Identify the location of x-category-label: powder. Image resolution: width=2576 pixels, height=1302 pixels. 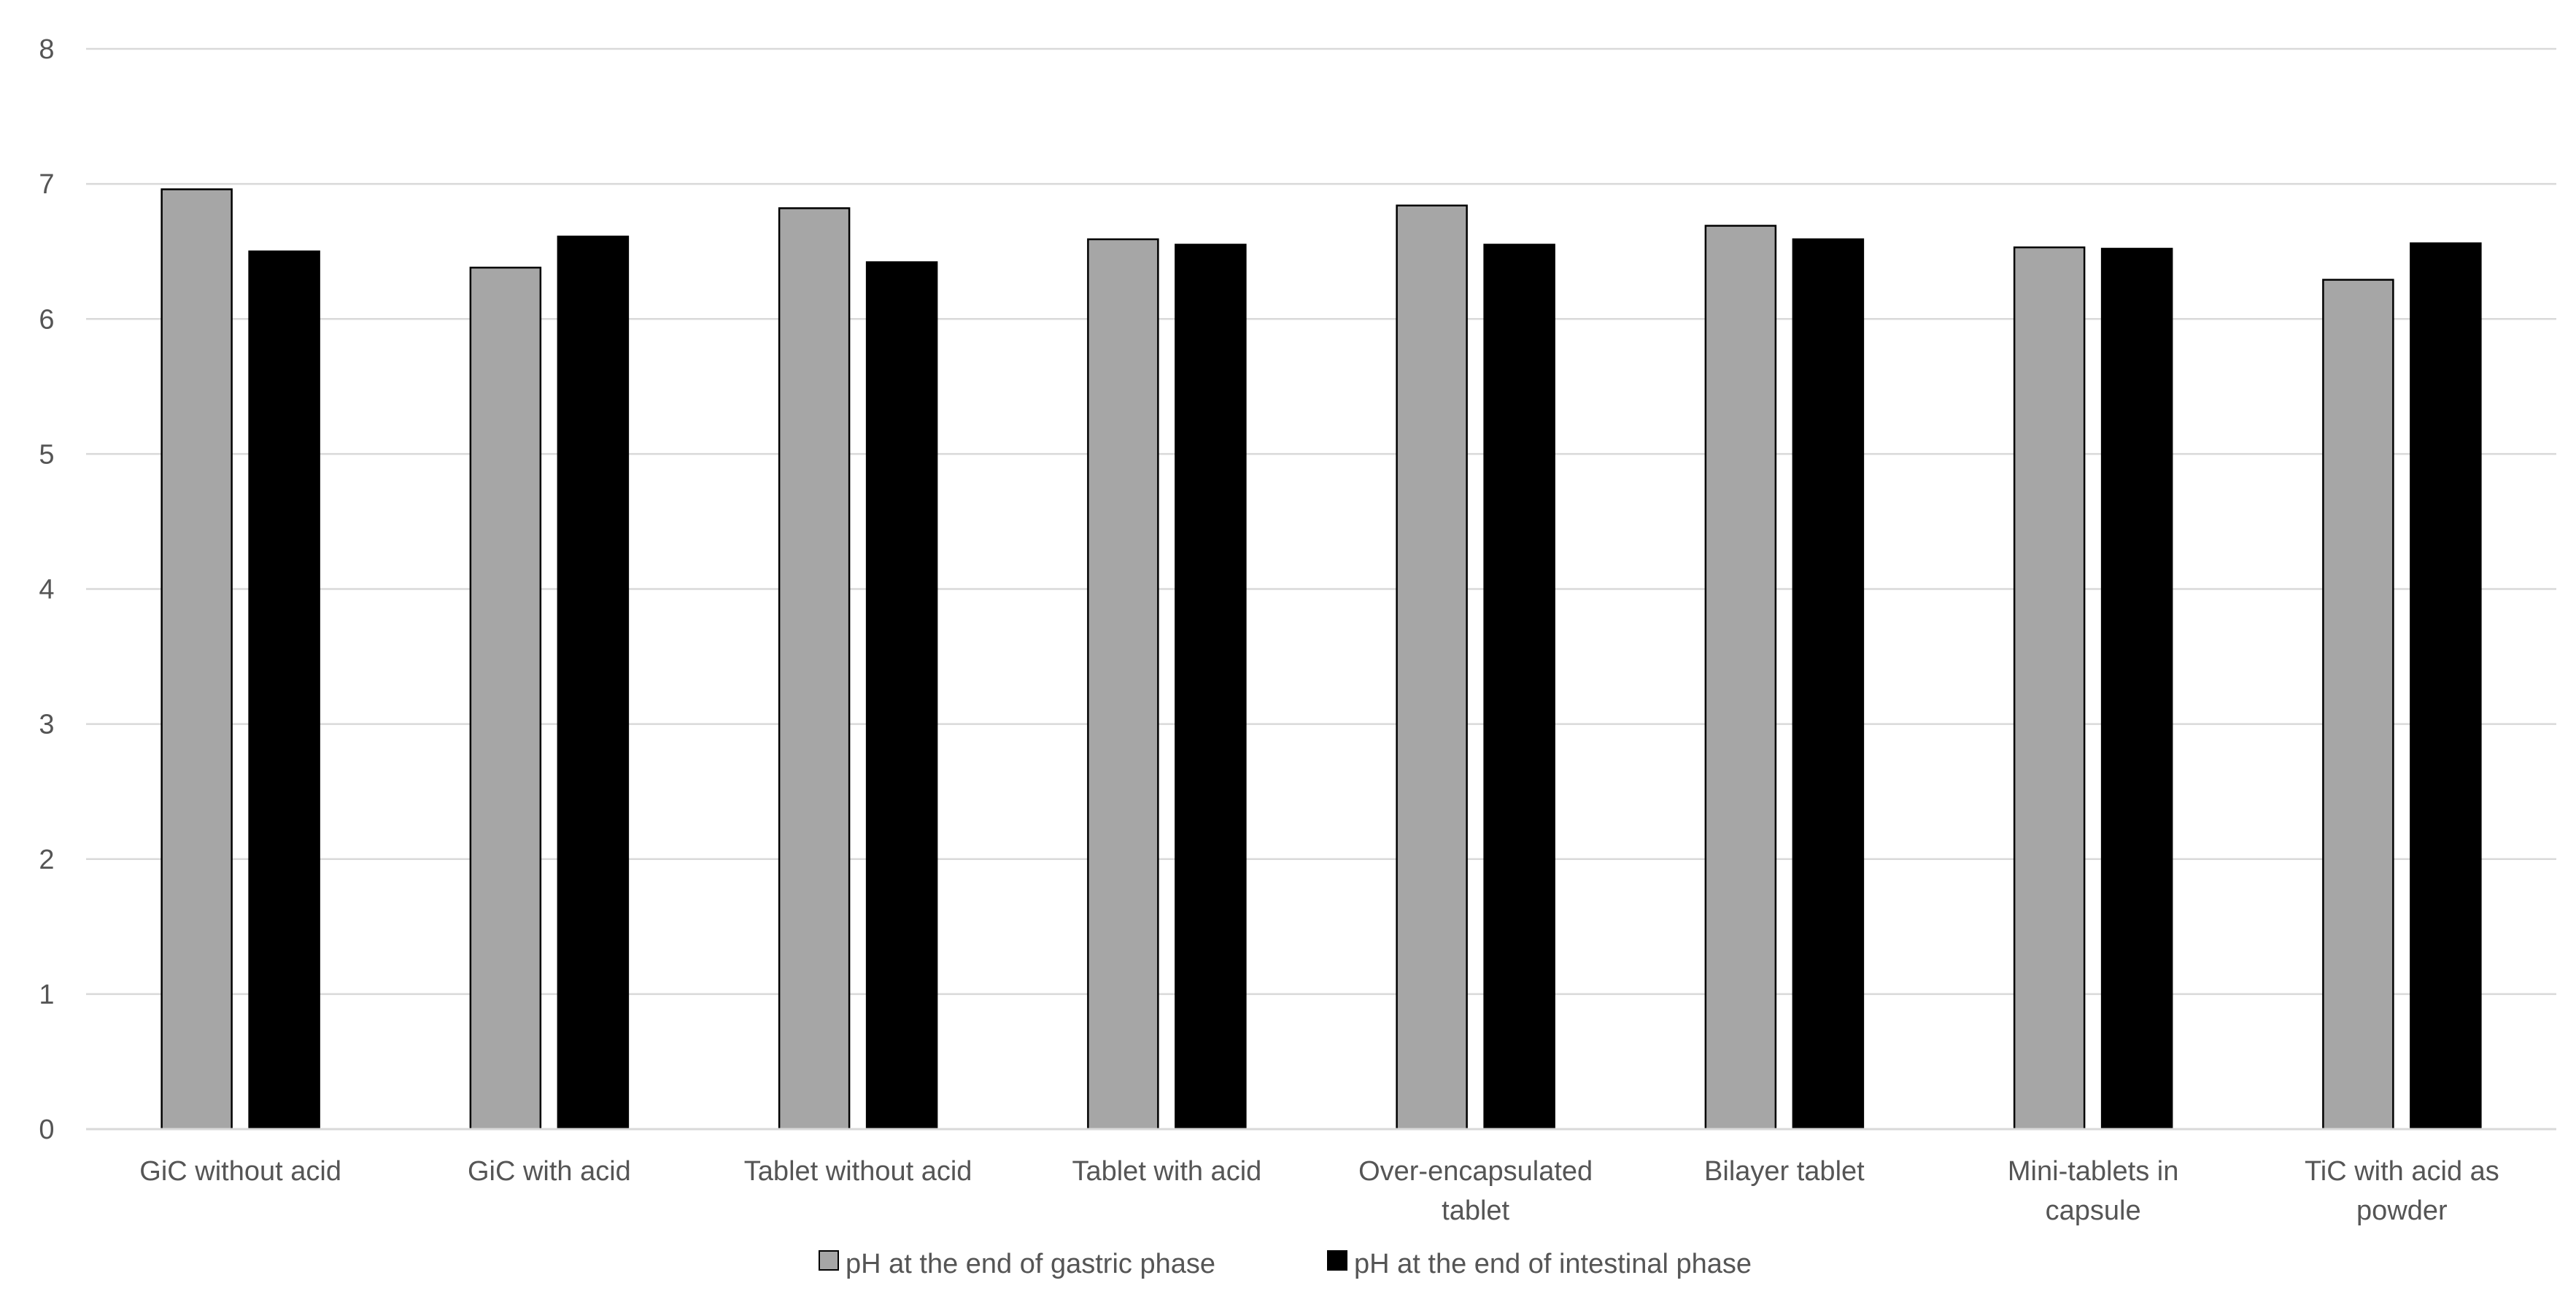
(2402, 1211).